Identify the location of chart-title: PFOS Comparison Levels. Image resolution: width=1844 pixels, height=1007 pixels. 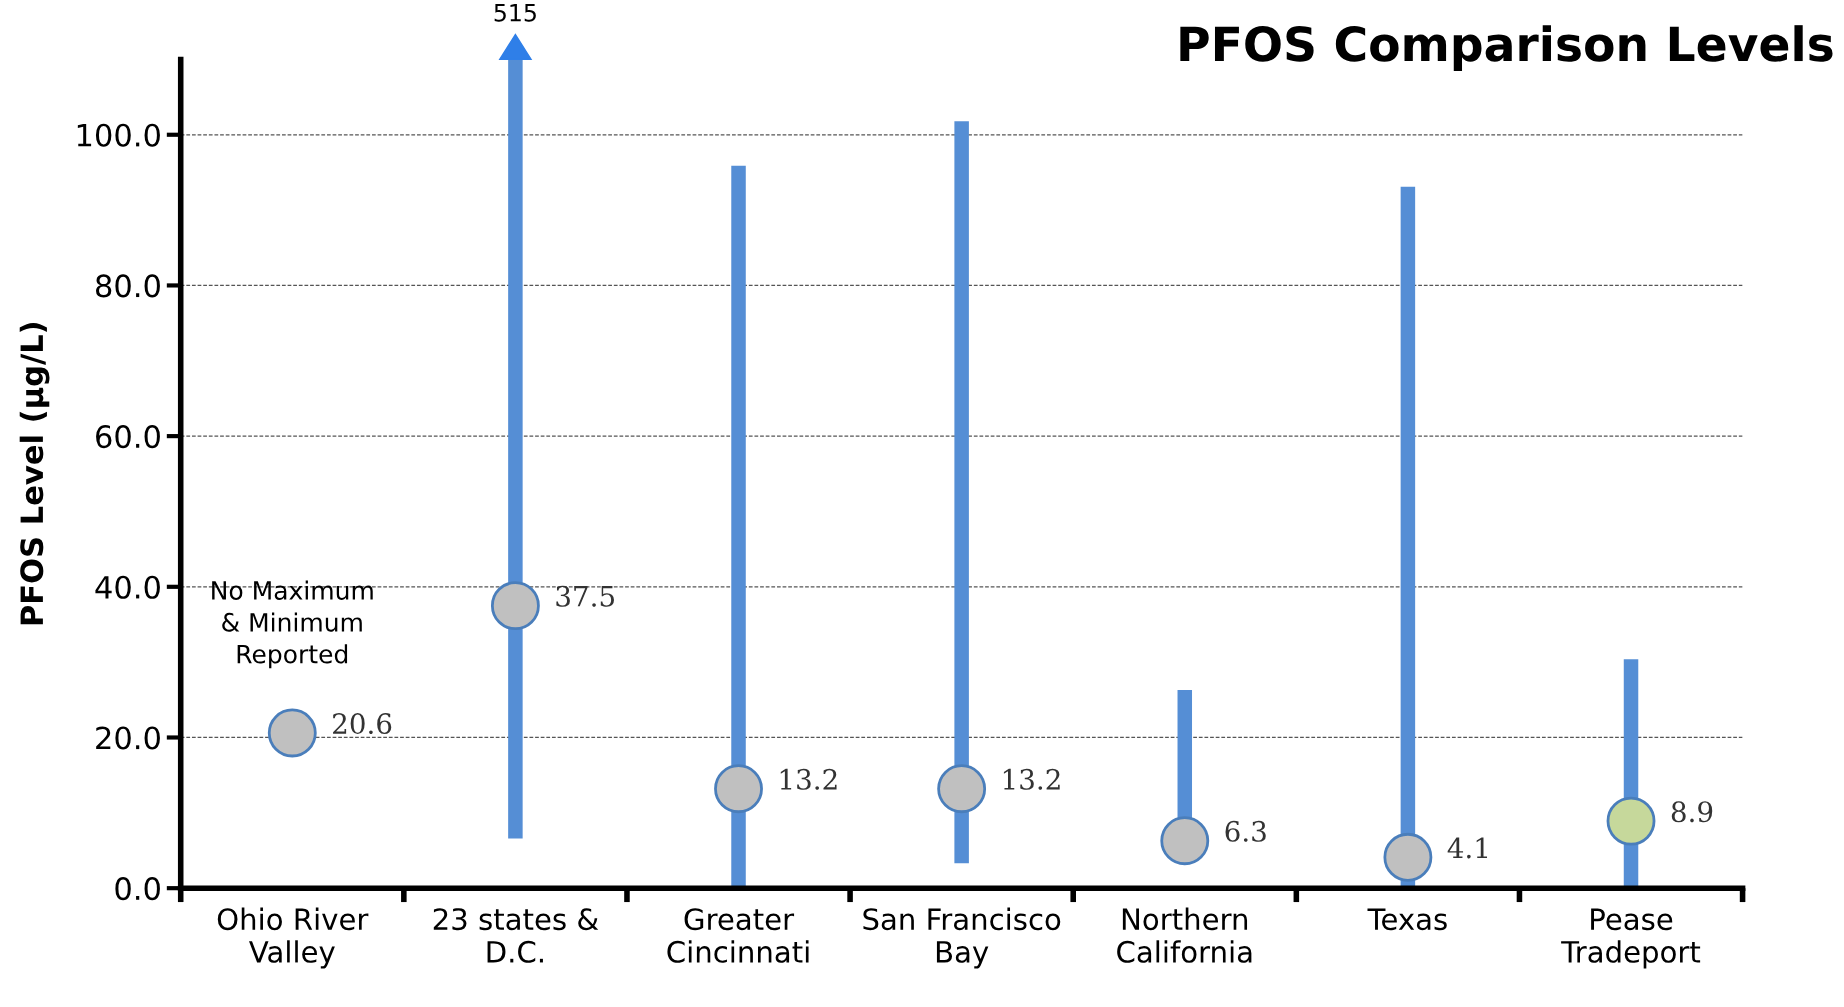
(1506, 48).